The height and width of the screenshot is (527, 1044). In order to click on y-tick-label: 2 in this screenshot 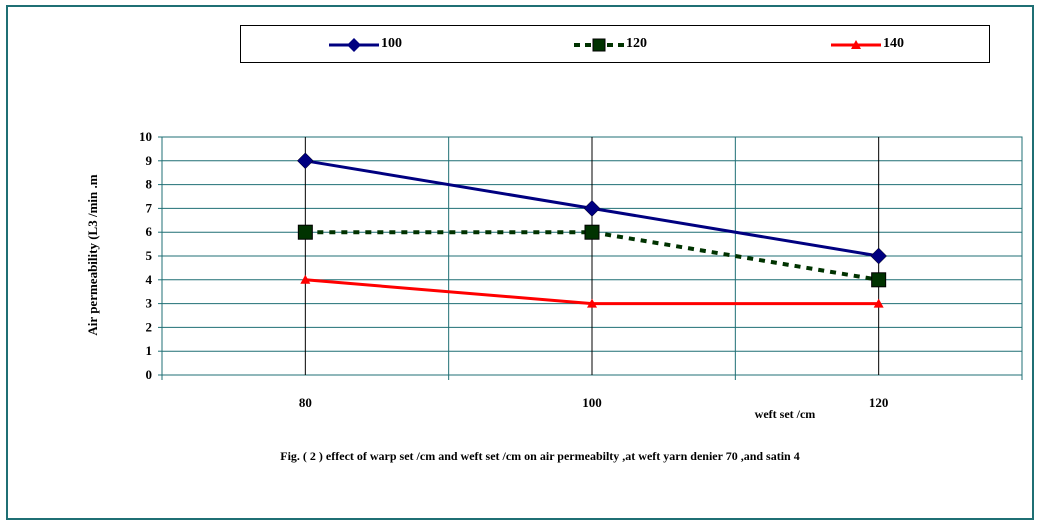, I will do `click(149, 326)`.